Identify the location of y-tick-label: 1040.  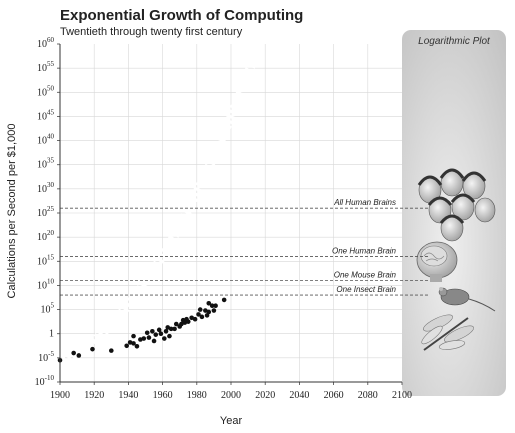
(46, 140).